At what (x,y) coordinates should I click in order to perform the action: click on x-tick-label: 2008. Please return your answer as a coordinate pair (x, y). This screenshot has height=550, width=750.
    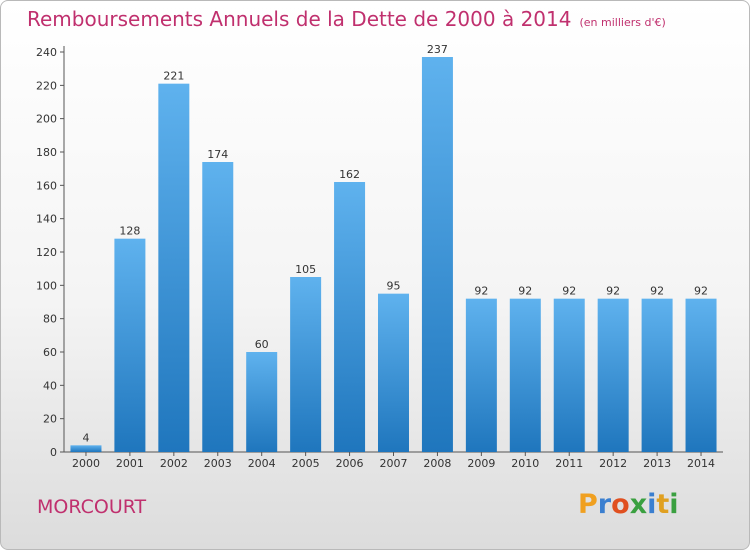
    Looking at the image, I should click on (437, 463).